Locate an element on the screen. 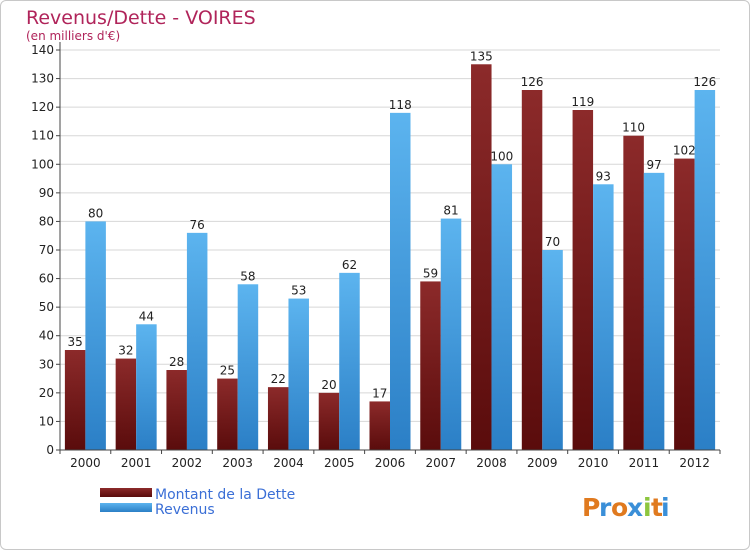  data-label-revenus-2012: 126 is located at coordinates (704, 82).